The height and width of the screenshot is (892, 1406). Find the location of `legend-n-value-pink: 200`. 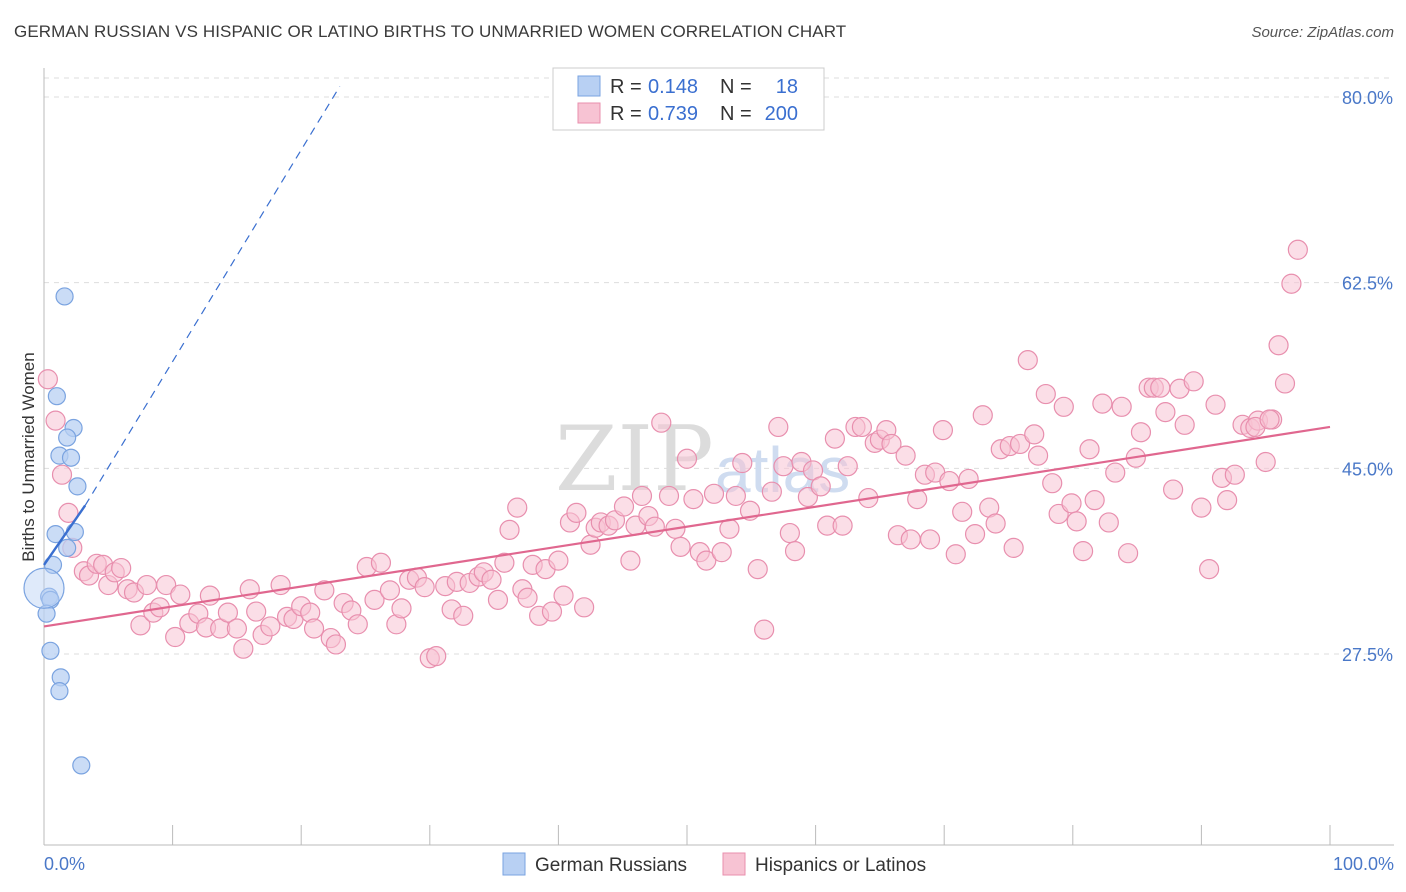

legend-n-value-pink: 200 is located at coordinates (781, 114).